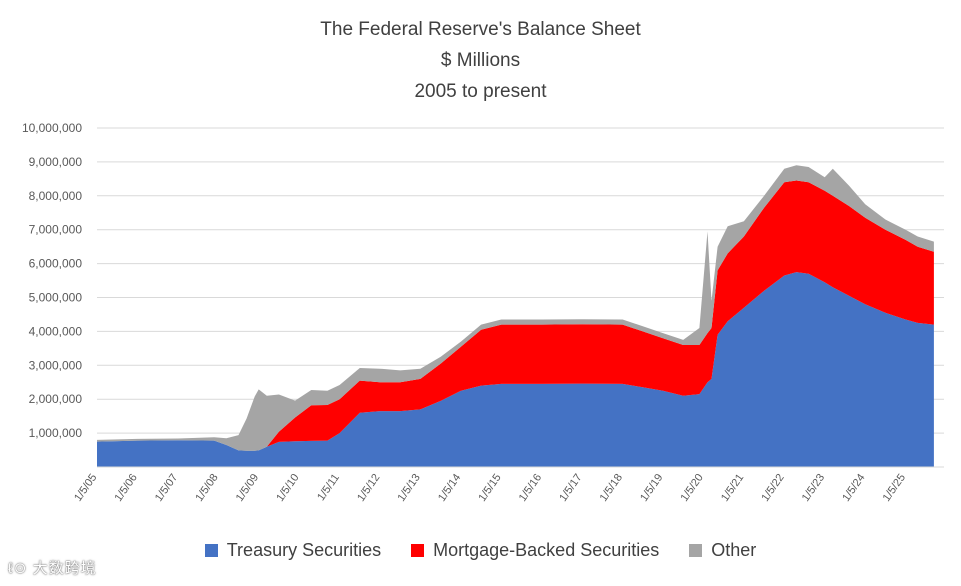  I want to click on chart-subtitle: $ Millions, so click(480, 60).